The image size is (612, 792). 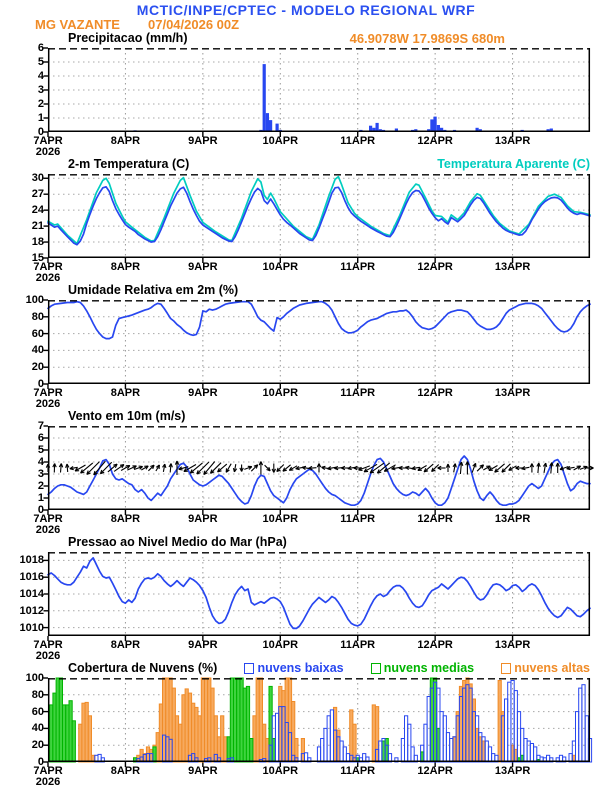 What do you see at coordinates (40, 426) in the screenshot?
I see `y-tick-label: 7` at bounding box center [40, 426].